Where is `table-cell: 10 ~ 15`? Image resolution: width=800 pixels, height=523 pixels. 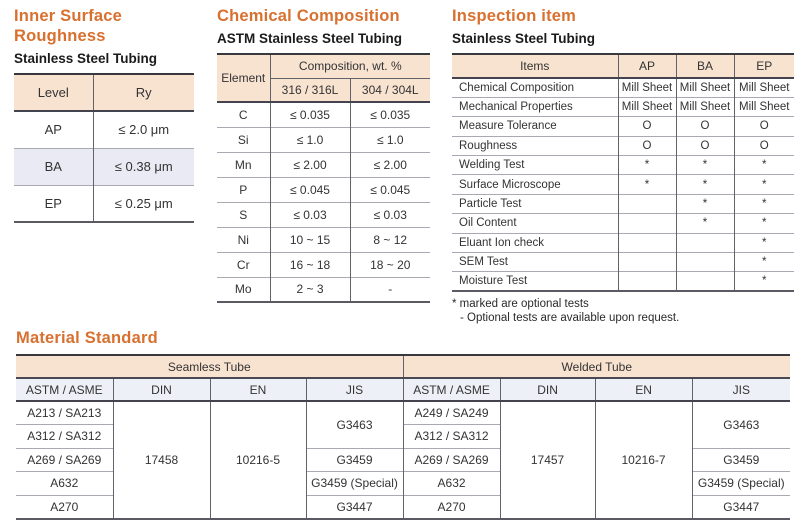
table-cell: 10 ~ 15 is located at coordinates (309, 239).